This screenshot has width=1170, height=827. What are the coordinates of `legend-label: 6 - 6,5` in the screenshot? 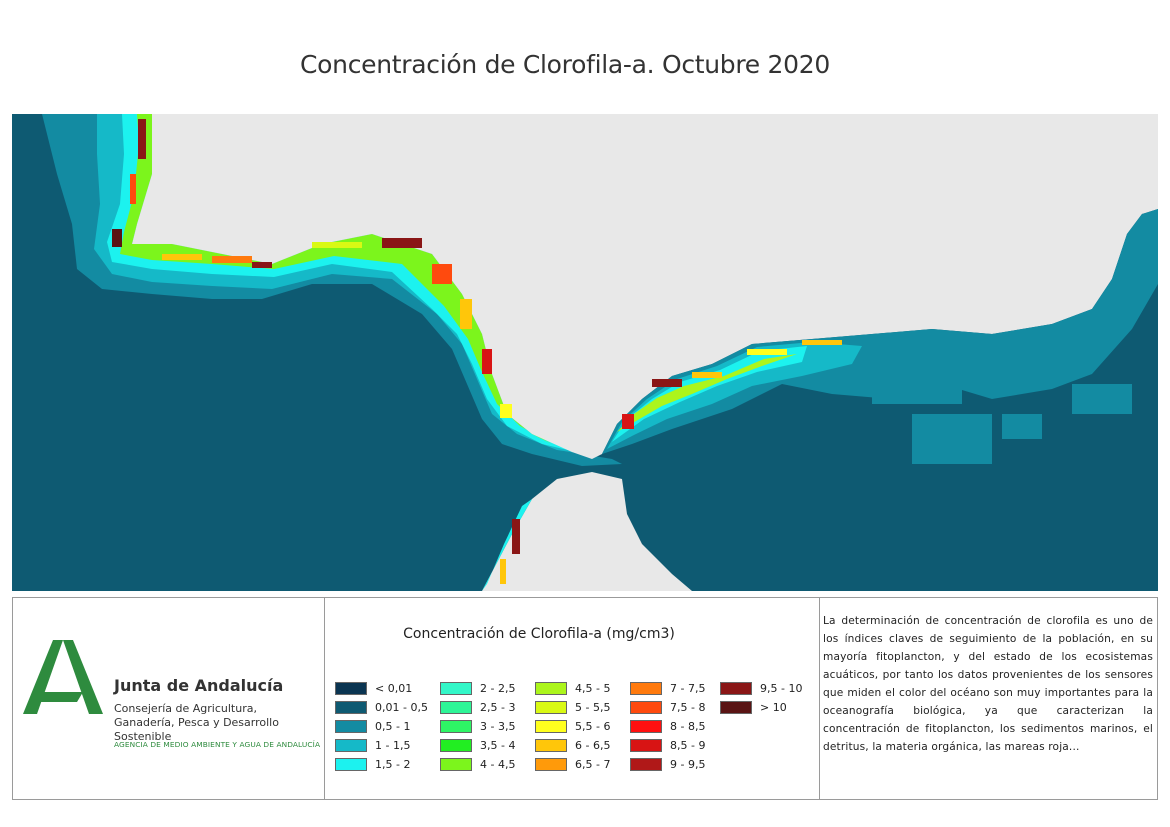 It's located at (593, 745).